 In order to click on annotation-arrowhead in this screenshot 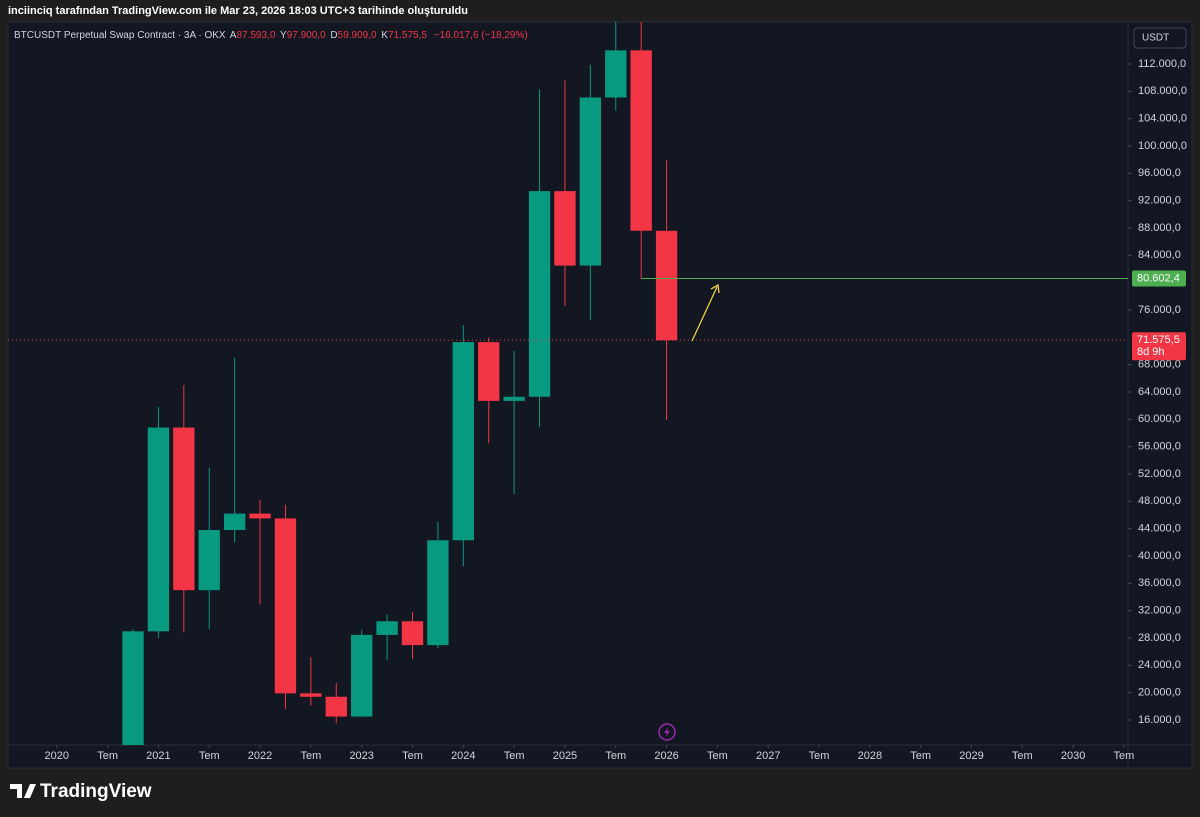, I will do `click(715, 288)`.